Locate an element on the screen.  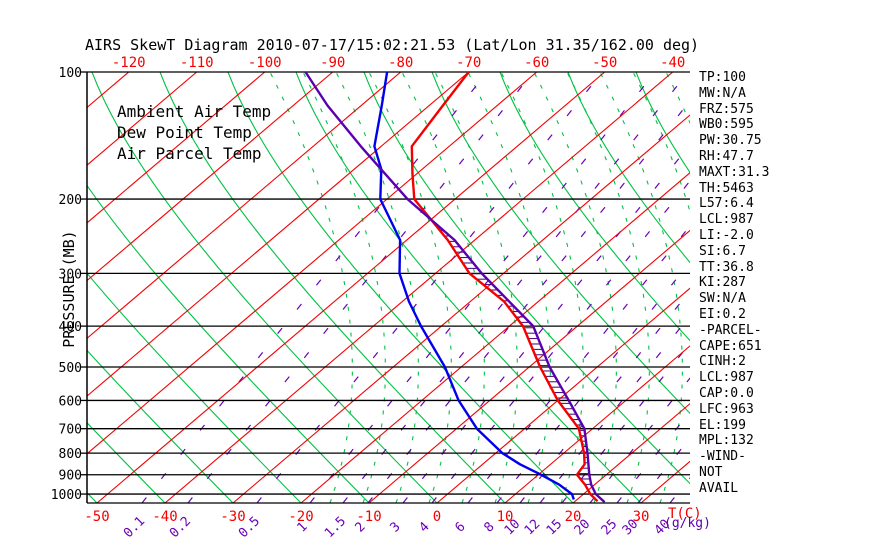
stat-line: CAP:0.0 is located at coordinates (726, 393).